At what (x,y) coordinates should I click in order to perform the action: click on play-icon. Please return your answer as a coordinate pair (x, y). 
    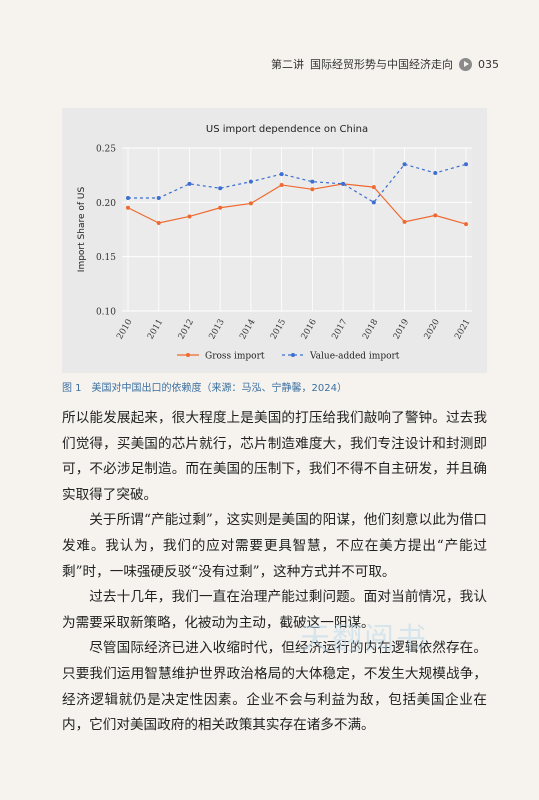
    Looking at the image, I should click on (465, 64).